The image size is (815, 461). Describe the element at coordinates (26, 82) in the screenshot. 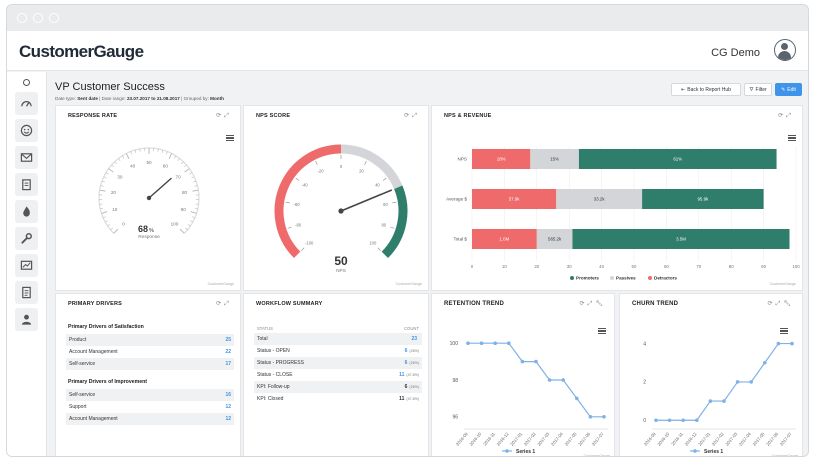

I see `sidebar-collapse-icon` at that location.